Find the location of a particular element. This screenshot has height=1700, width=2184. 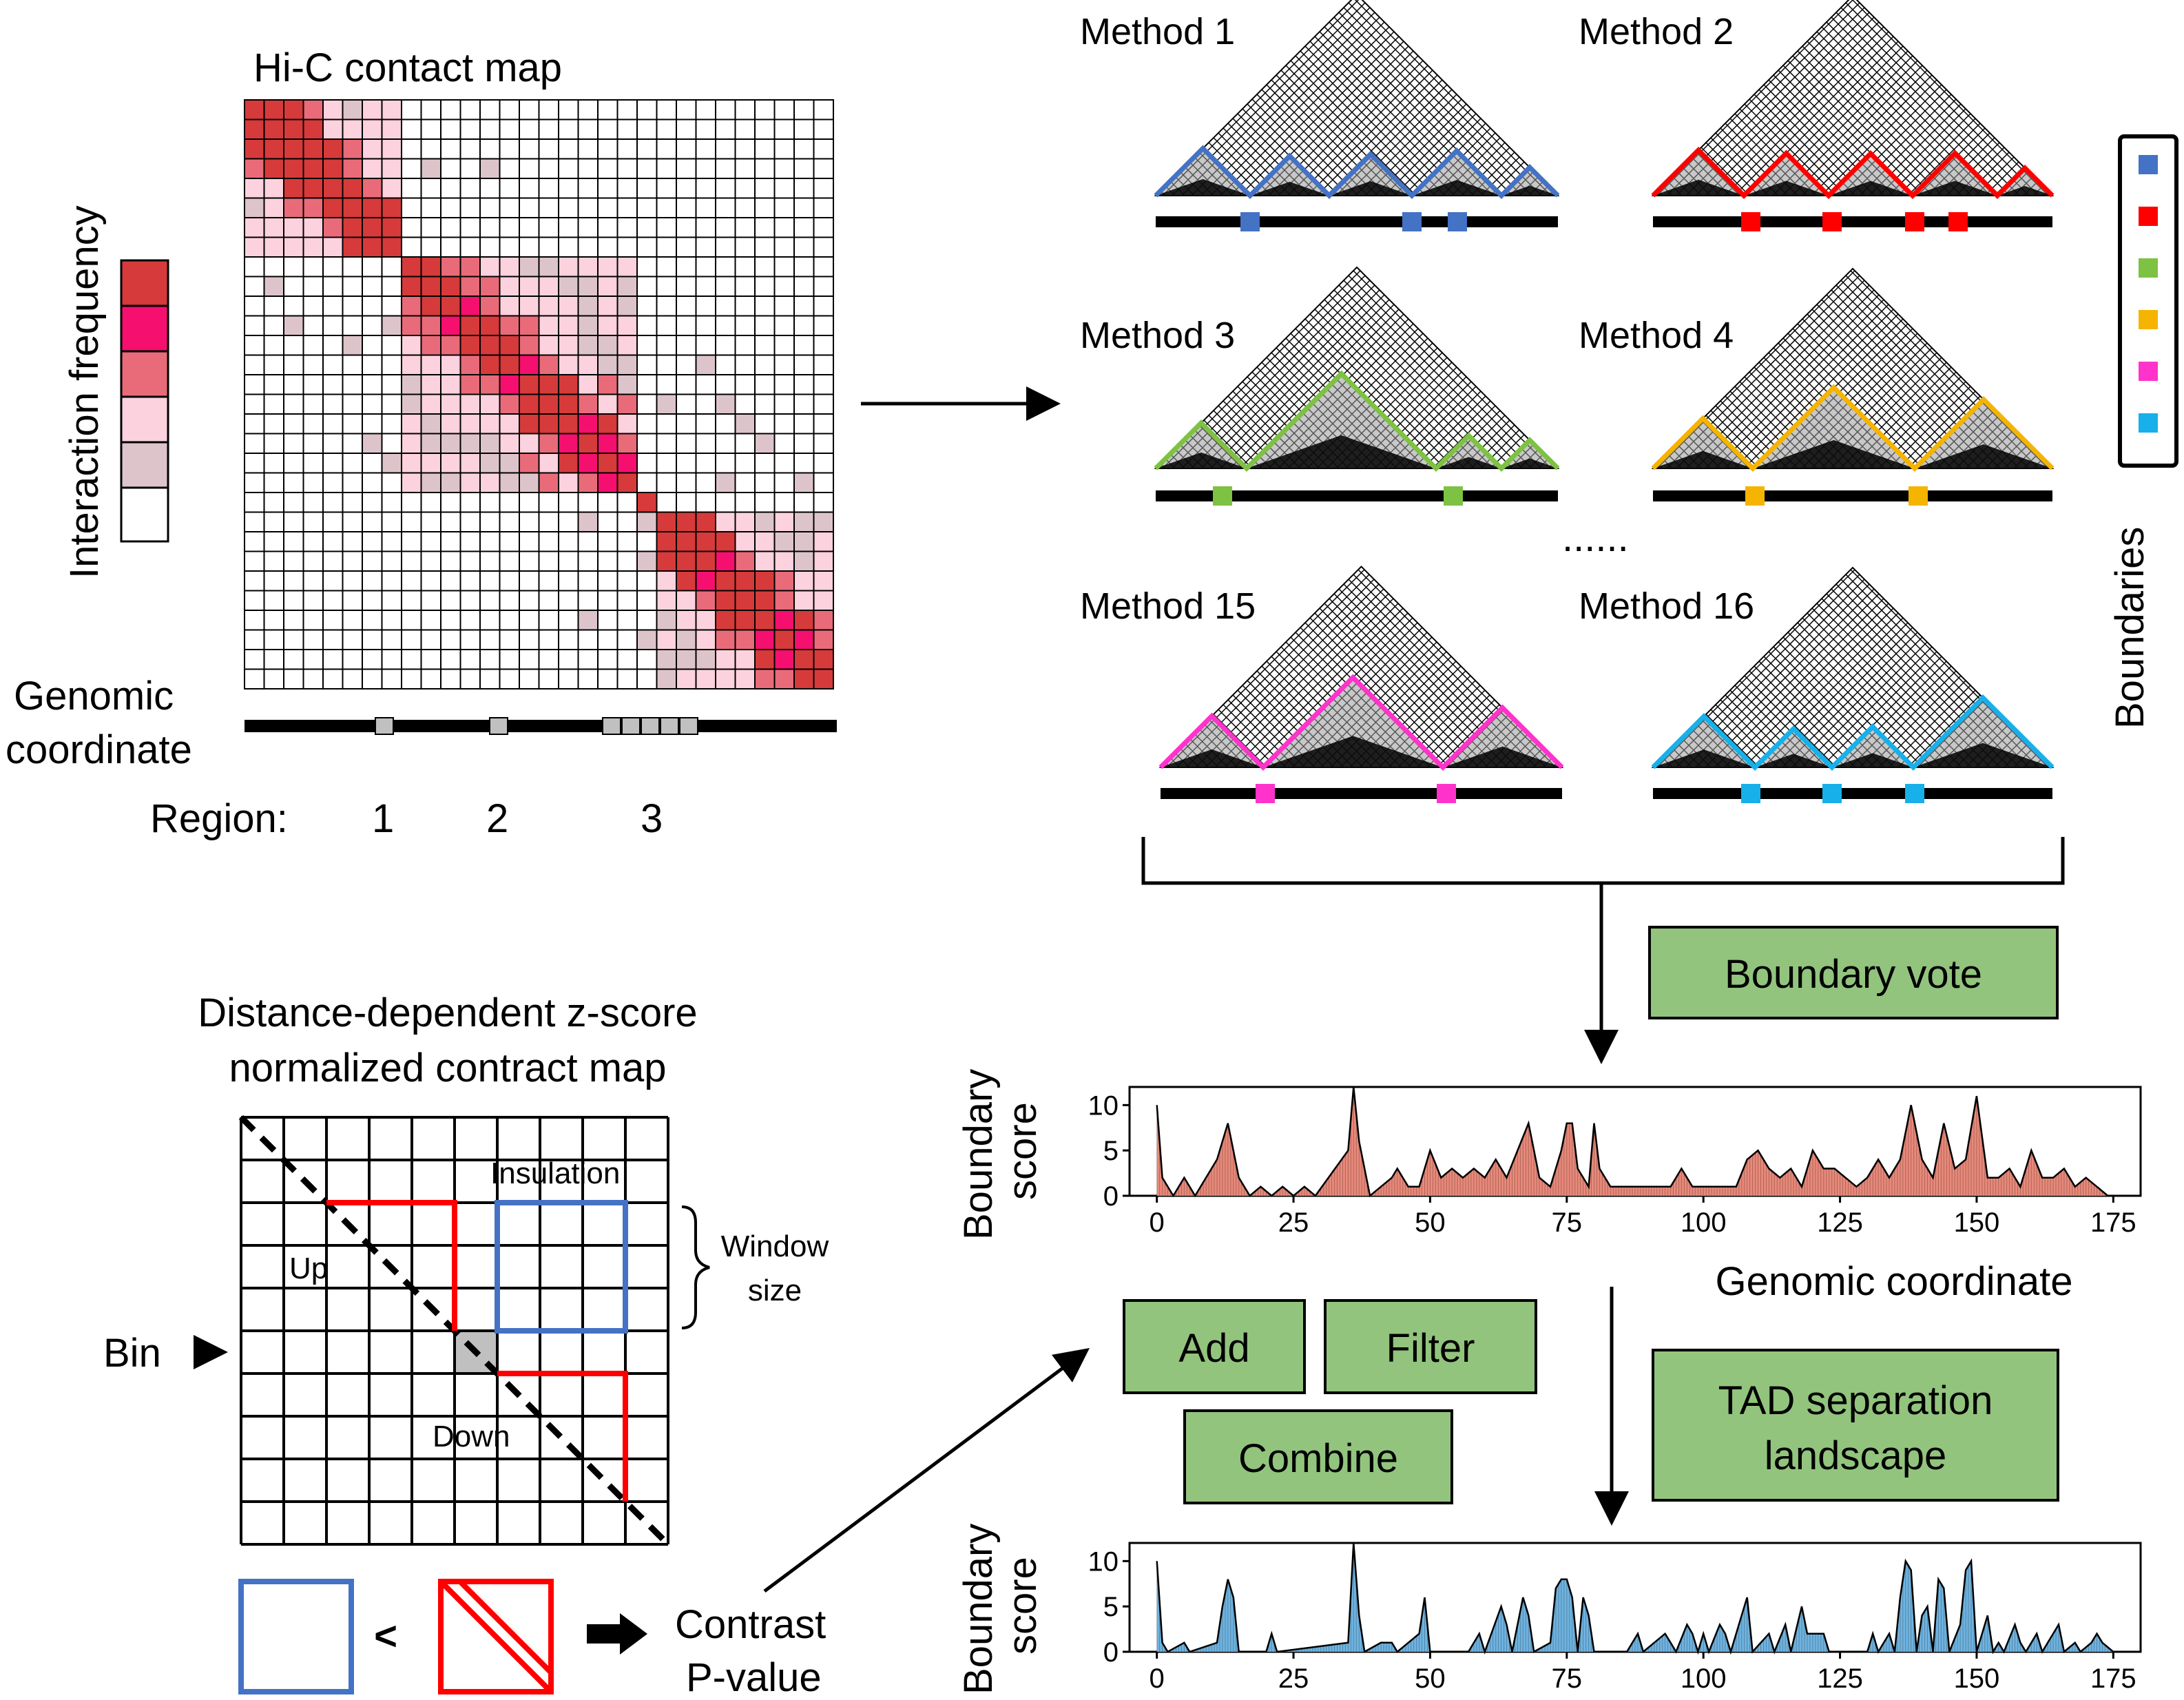

method-label-16: Method 16 is located at coordinates (1666, 606).